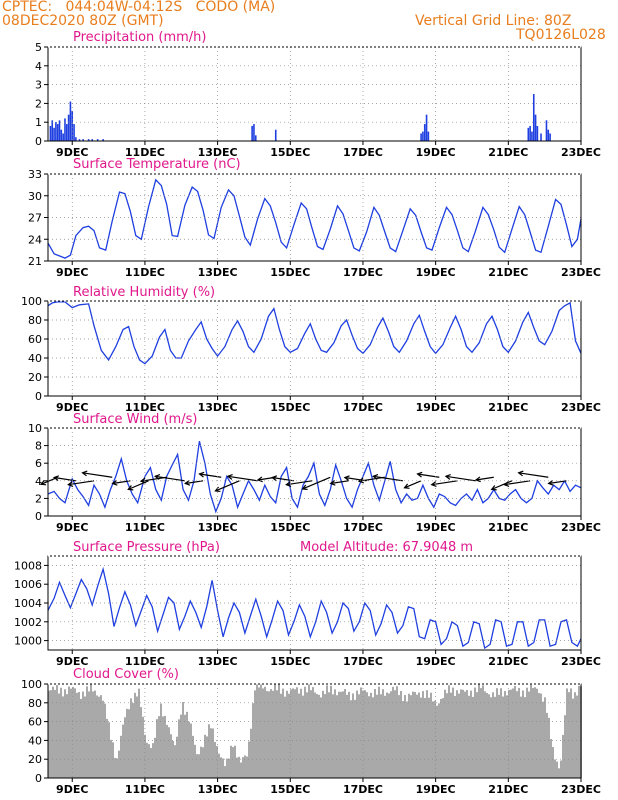 This screenshot has width=618, height=800. Describe the element at coordinates (35, 703) in the screenshot. I see `cloud-ytick-label: 80` at that location.